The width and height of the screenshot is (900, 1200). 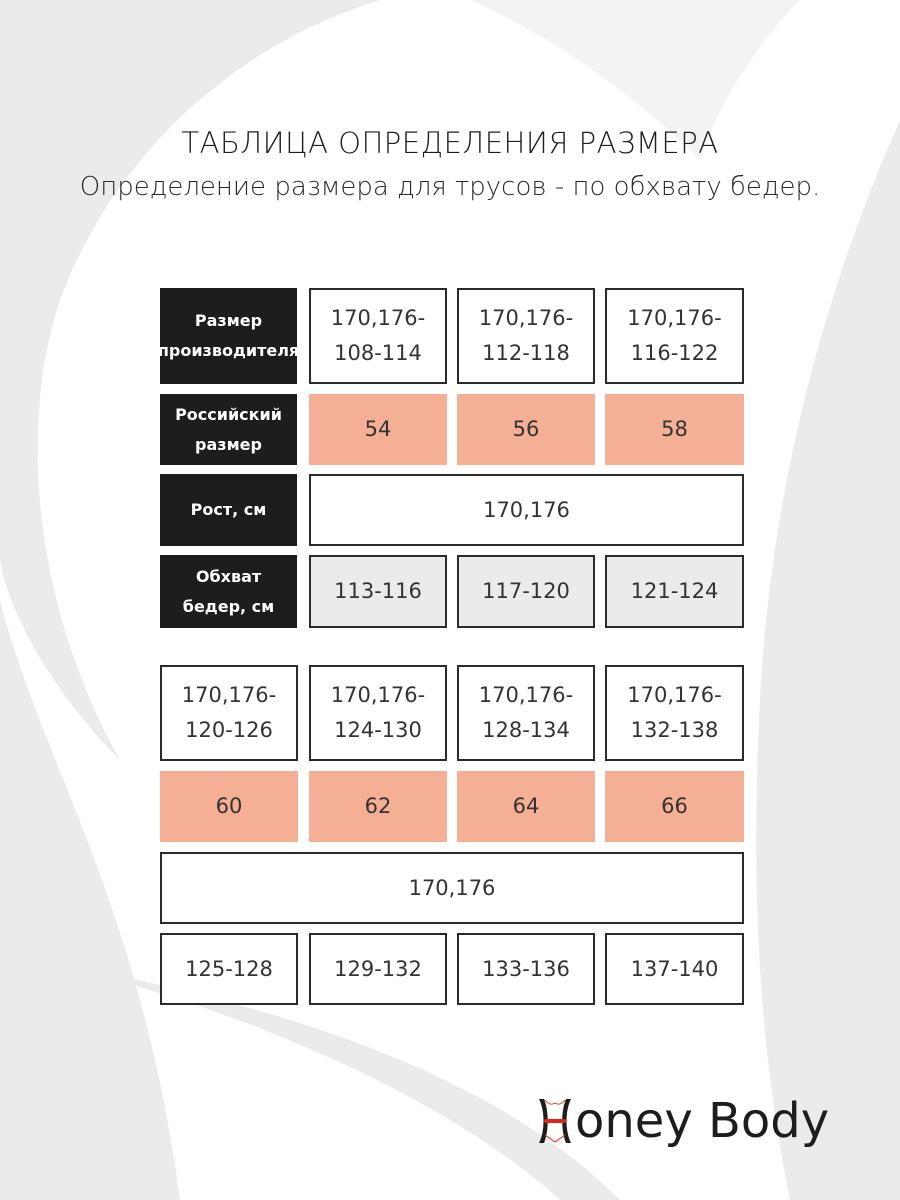 What do you see at coordinates (378, 969) in the screenshot?
I see `hips-cell: 129-132` at bounding box center [378, 969].